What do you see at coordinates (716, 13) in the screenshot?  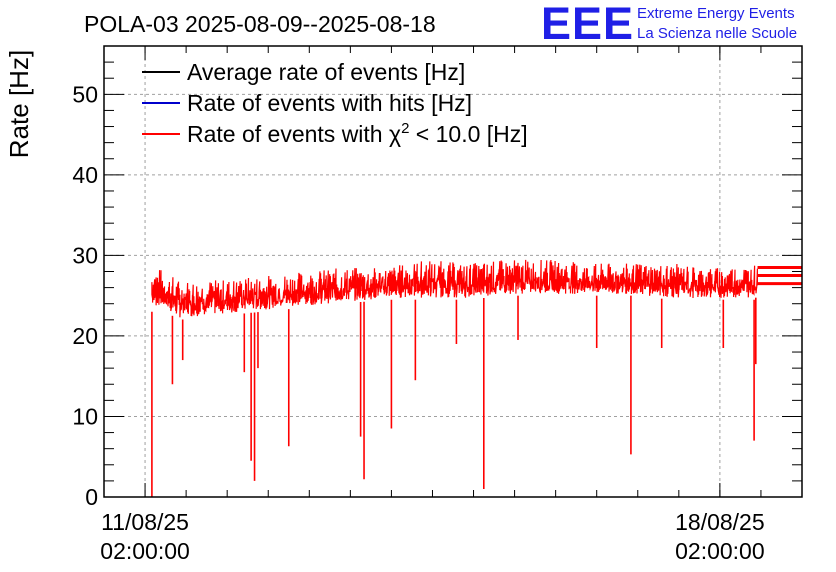 I see `brand-line-1: Extreme Energy Events` at bounding box center [716, 13].